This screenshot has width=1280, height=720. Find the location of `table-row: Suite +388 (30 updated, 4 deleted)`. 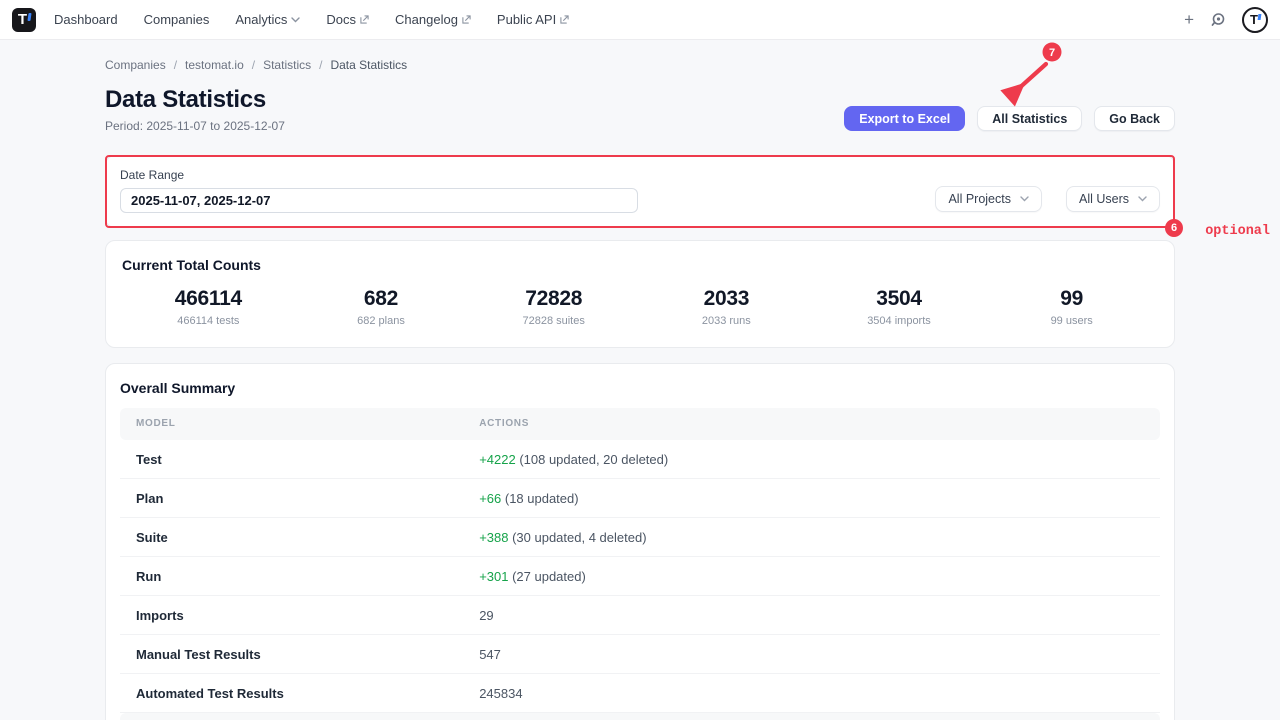

table-row: Suite +388 (30 updated, 4 deleted) is located at coordinates (640, 537).